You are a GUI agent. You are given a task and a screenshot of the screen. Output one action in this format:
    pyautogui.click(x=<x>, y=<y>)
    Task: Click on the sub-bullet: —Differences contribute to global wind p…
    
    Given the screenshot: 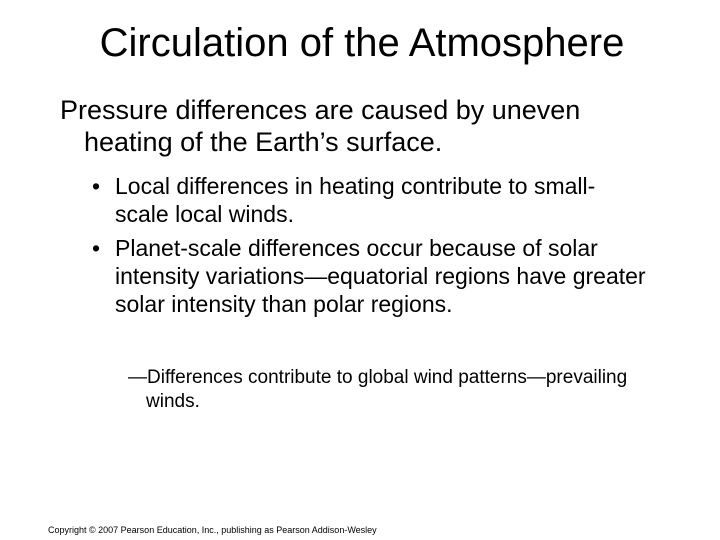 What is the action you would take?
    pyautogui.click(x=378, y=389)
    